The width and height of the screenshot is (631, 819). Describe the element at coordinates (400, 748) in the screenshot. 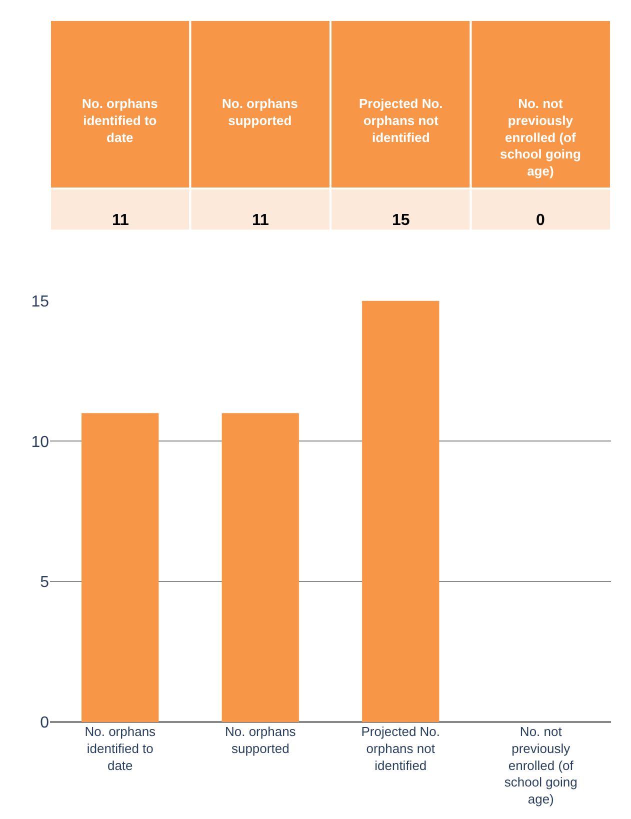

I see `x-tick-label: Projected No. orphans not identified` at that location.